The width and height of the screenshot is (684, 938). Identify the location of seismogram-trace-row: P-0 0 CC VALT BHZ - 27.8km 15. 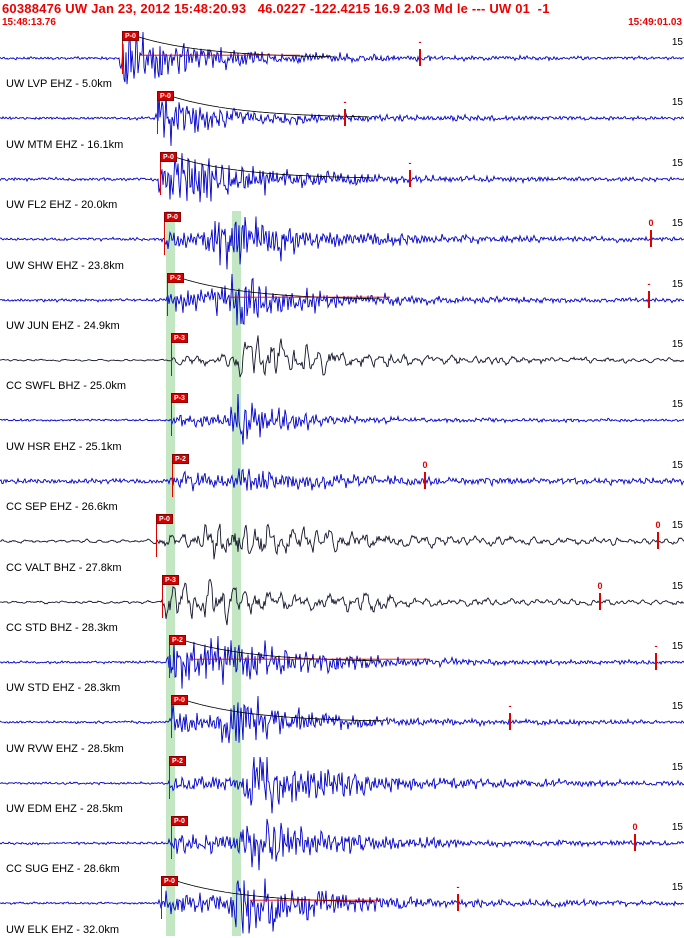
(342, 543).